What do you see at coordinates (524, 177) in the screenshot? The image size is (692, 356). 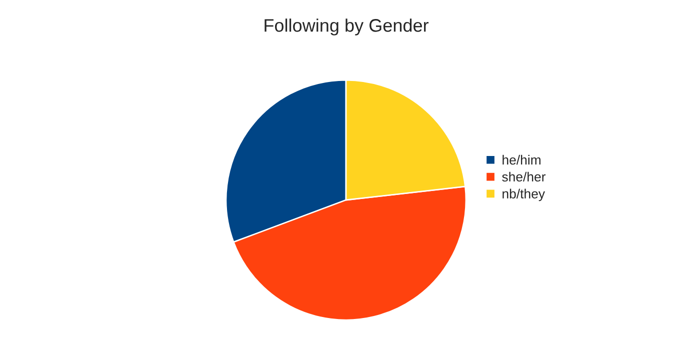 I see `legend-label: she/her` at bounding box center [524, 177].